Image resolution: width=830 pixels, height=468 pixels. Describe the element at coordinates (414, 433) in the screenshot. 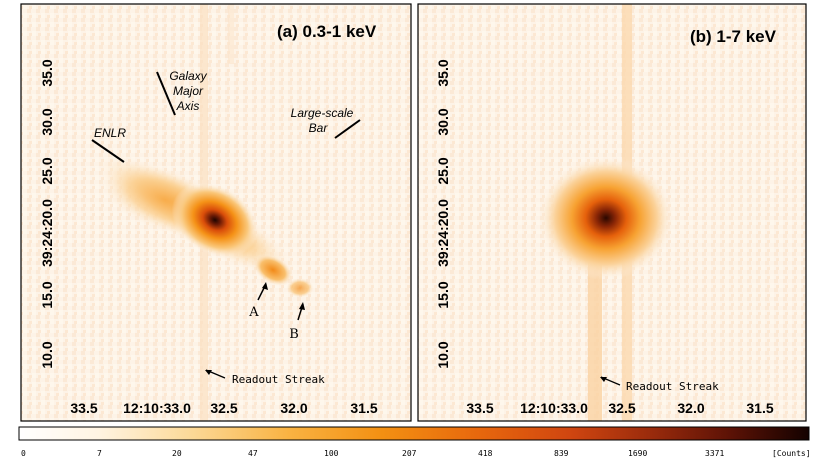

I see `colorbar-gradient` at that location.